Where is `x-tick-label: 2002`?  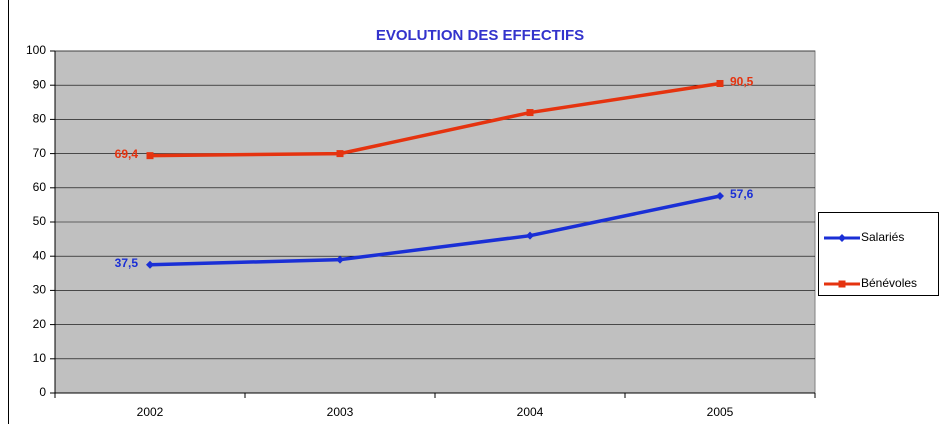 x-tick-label: 2002 is located at coordinates (150, 412).